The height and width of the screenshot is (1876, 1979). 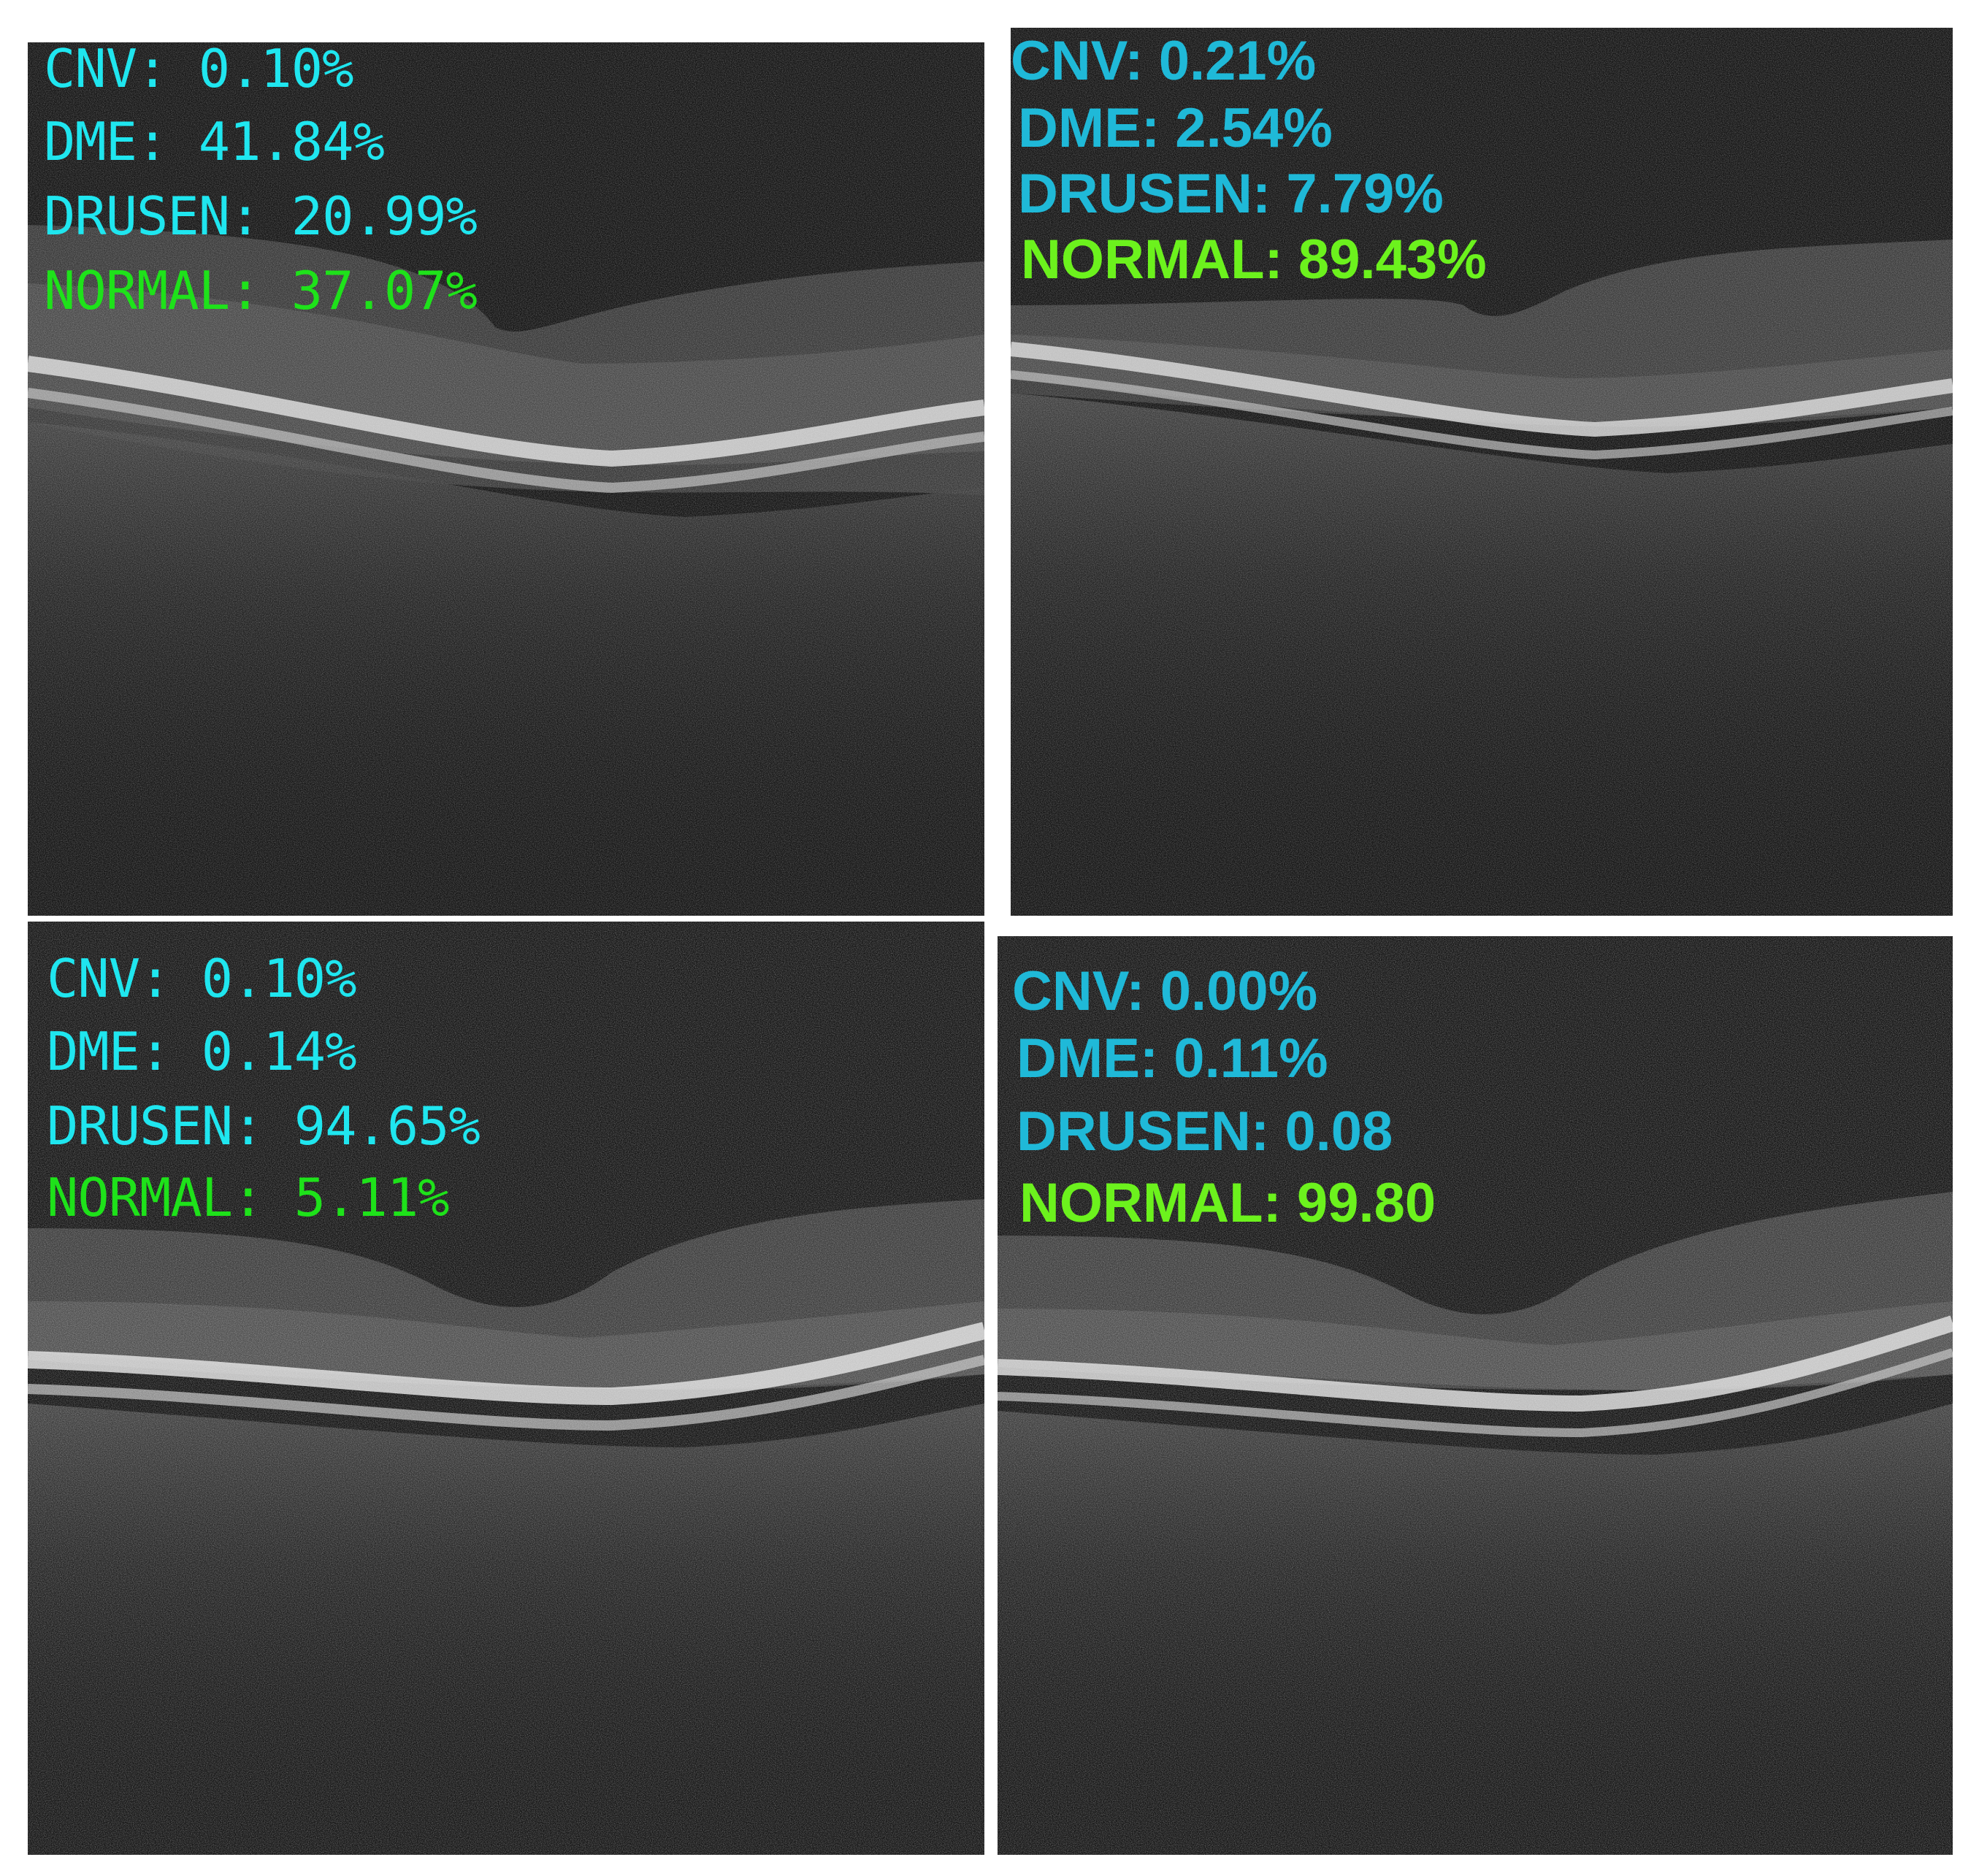 What do you see at coordinates (248, 1197) in the screenshot?
I see `label-normal: NORMAL: 5.11%` at bounding box center [248, 1197].